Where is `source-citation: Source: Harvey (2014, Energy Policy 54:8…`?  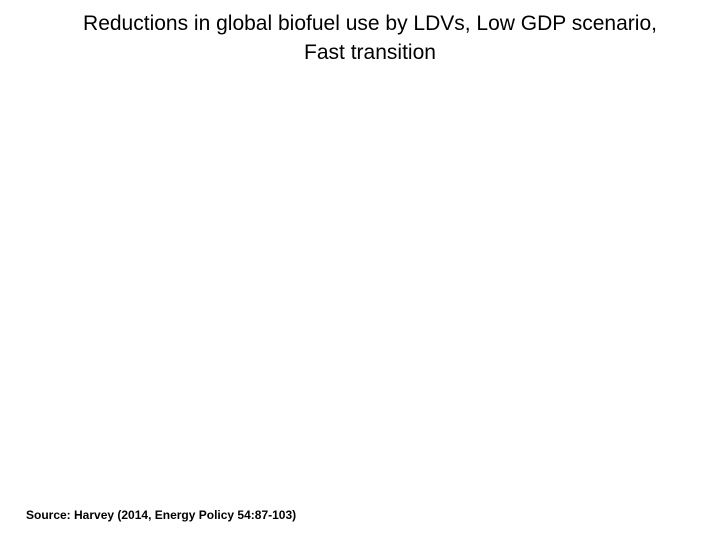
source-citation: Source: Harvey (2014, Energy Policy 54:8… is located at coordinates (161, 515).